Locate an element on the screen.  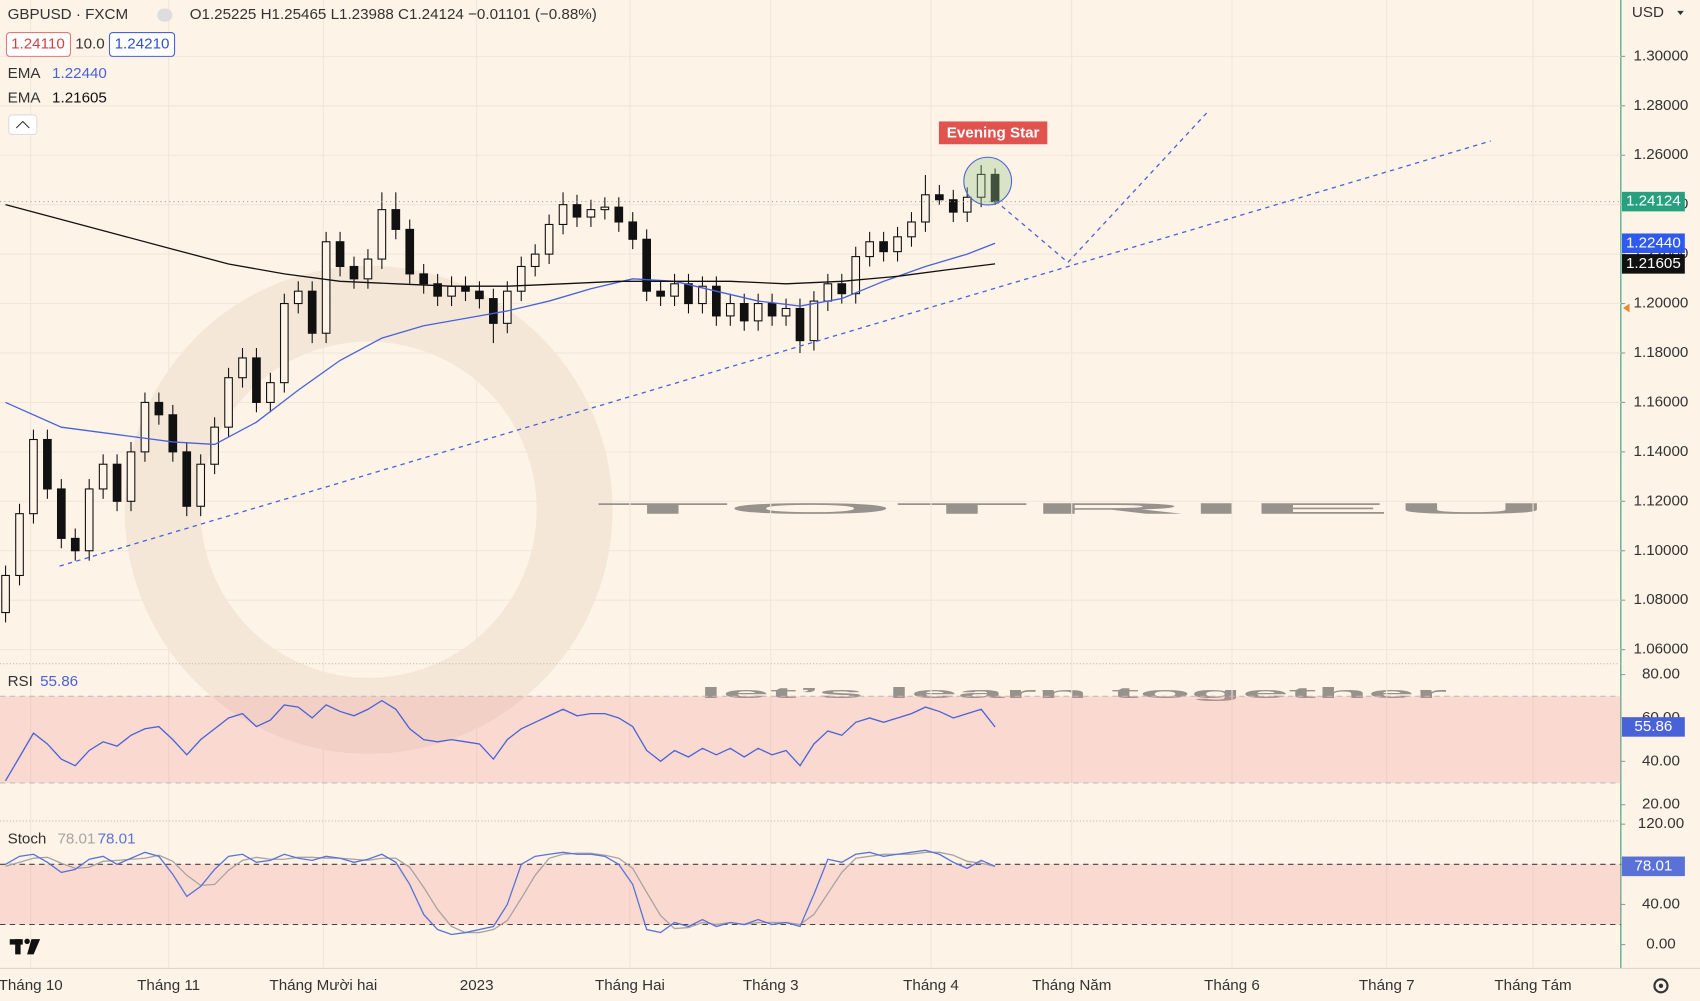
annotation-box is located at coordinates (993, 133).